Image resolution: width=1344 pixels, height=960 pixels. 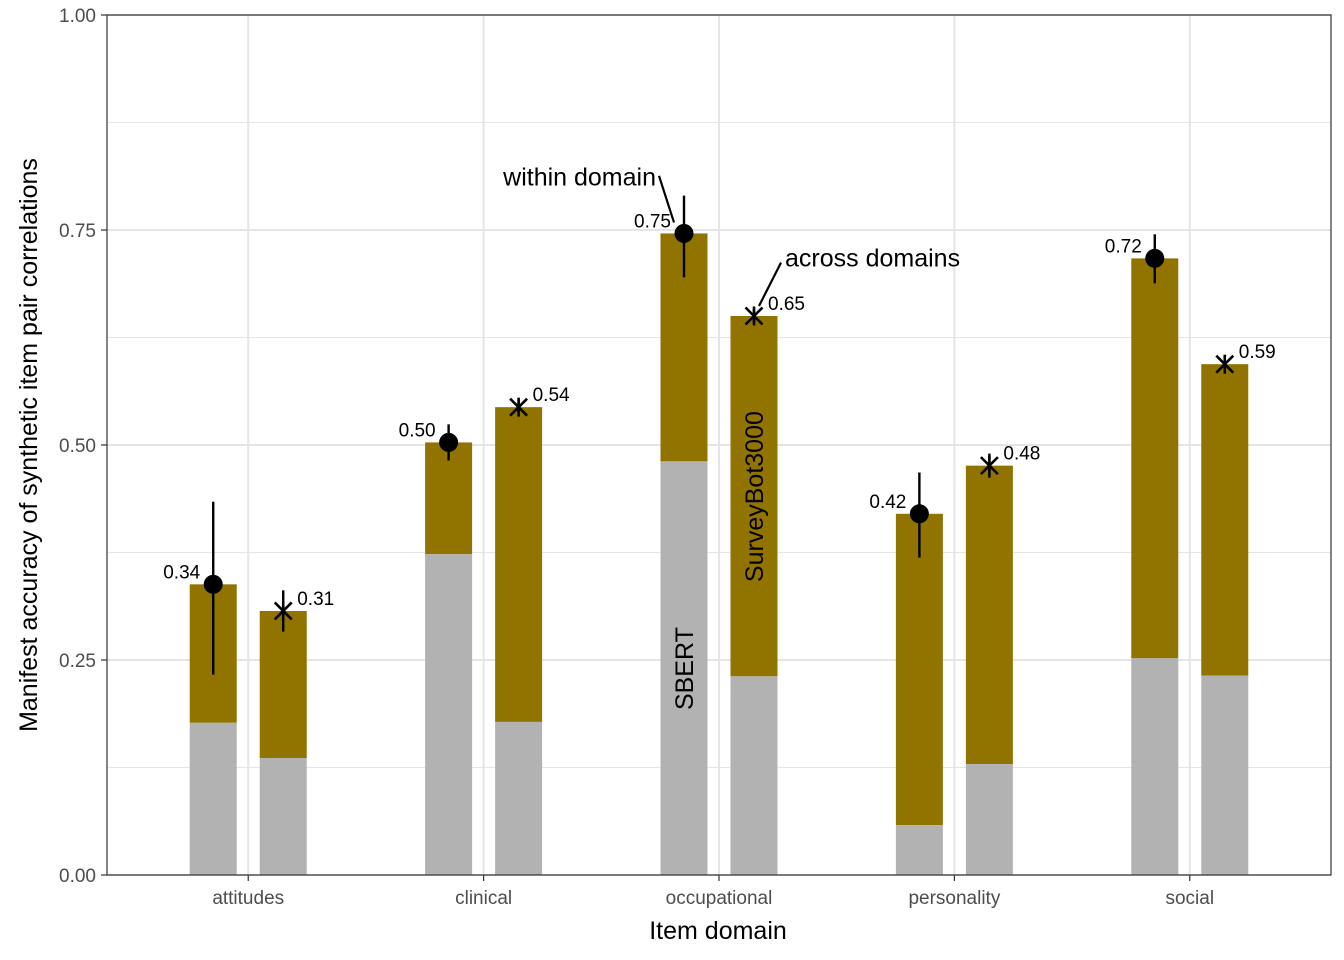 What do you see at coordinates (1123, 246) in the screenshot?
I see `data-label: 0.72` at bounding box center [1123, 246].